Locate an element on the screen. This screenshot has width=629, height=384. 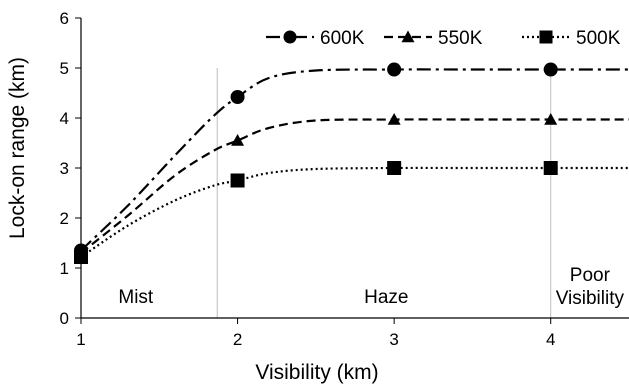
legend-marker-550k is located at coordinates (408, 36).